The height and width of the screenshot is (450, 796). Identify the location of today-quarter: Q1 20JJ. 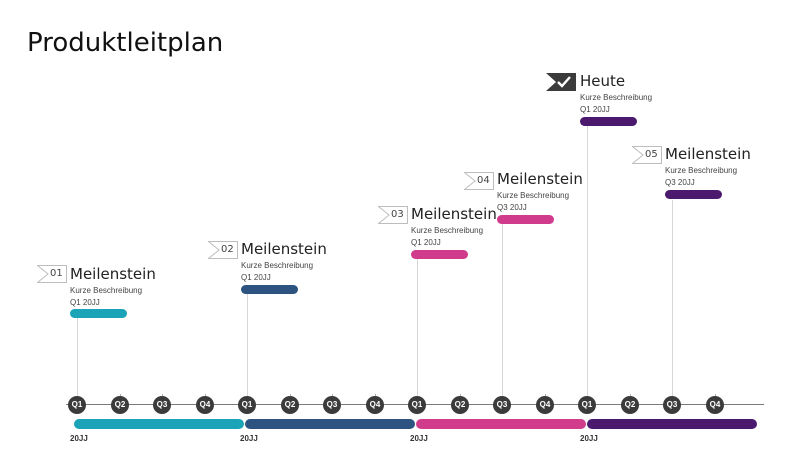
(595, 109).